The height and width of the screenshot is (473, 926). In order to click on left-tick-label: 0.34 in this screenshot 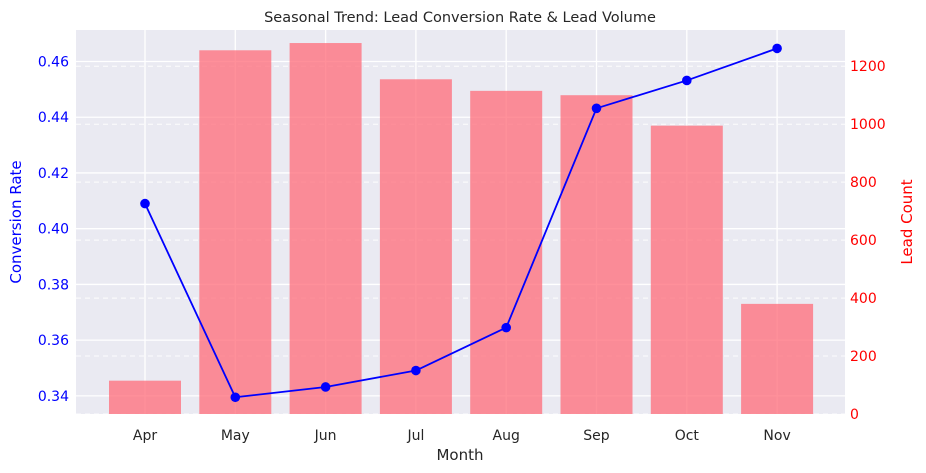, I will do `click(53, 397)`.